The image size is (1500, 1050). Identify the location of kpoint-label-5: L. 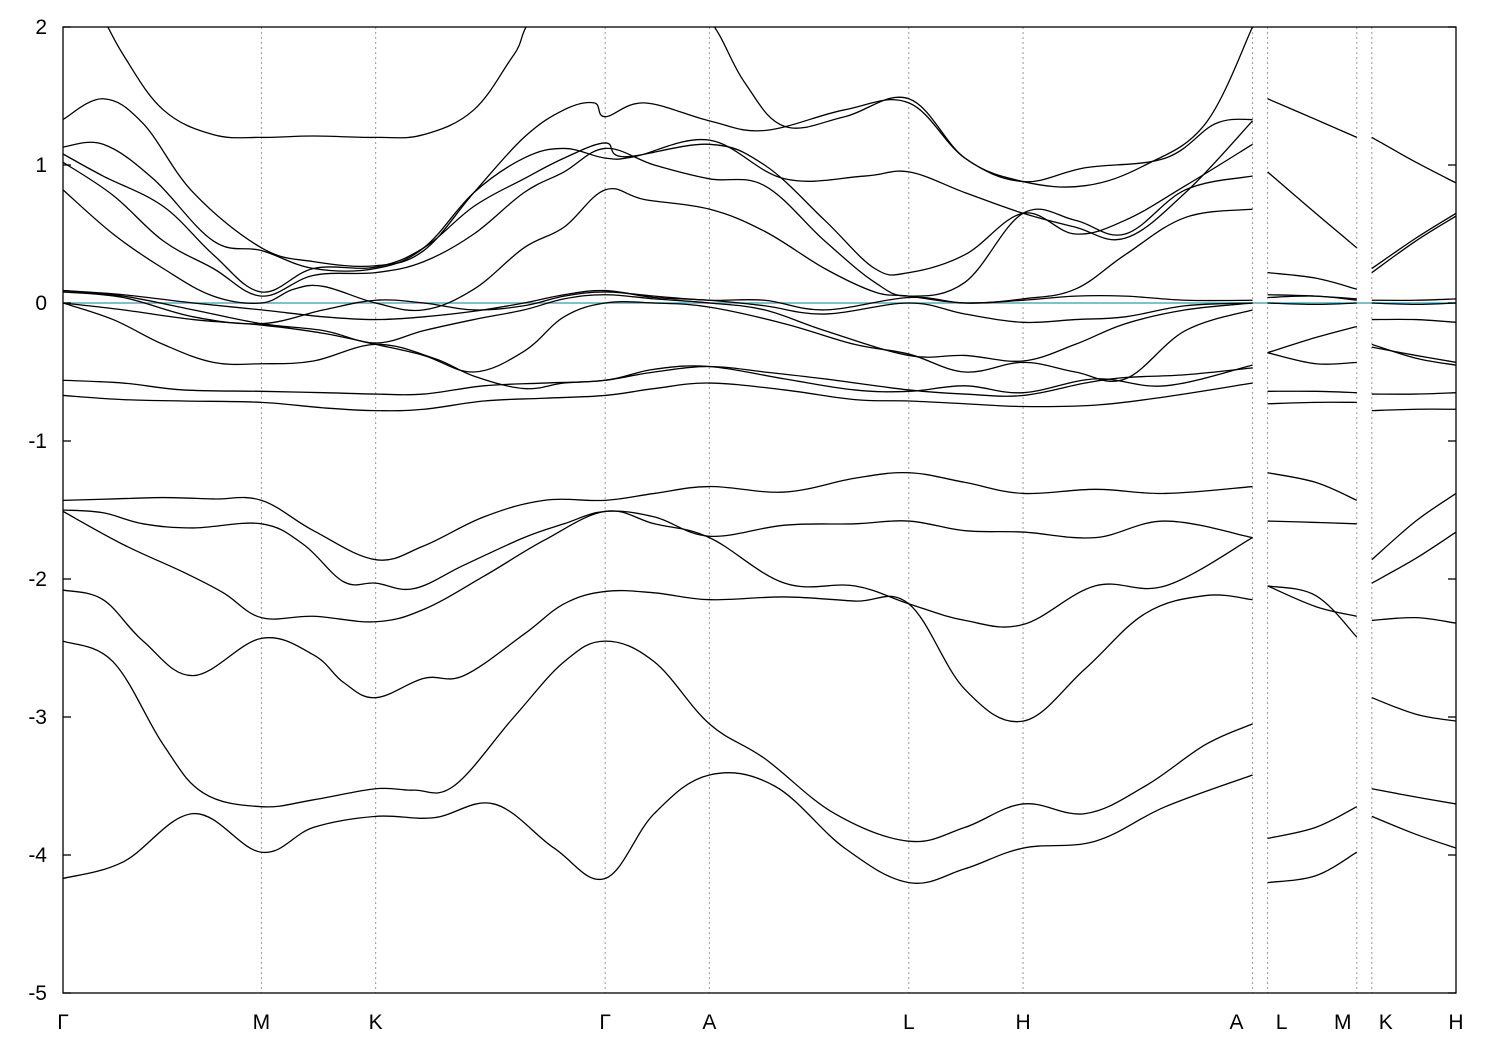
(909, 1022).